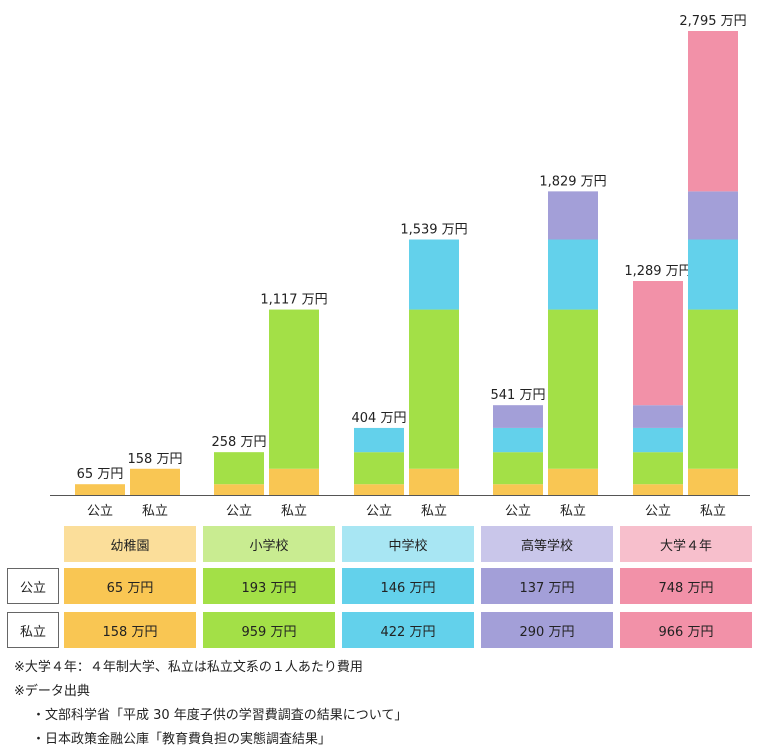  What do you see at coordinates (408, 586) in the screenshot?
I see `table-cell-public-junior-high: 146 万円` at bounding box center [408, 586].